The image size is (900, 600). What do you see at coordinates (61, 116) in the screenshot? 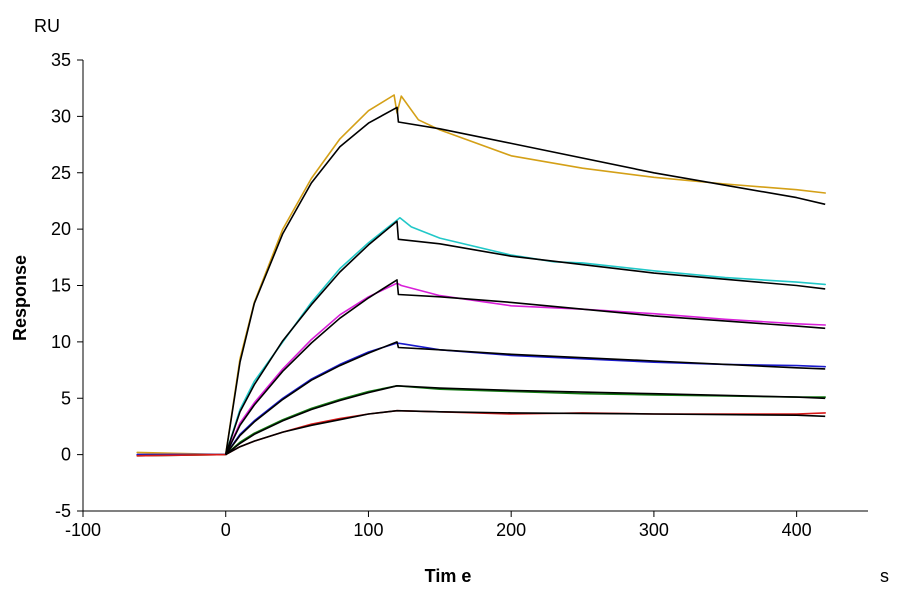
I see `y-tick-label: 30` at bounding box center [61, 116].